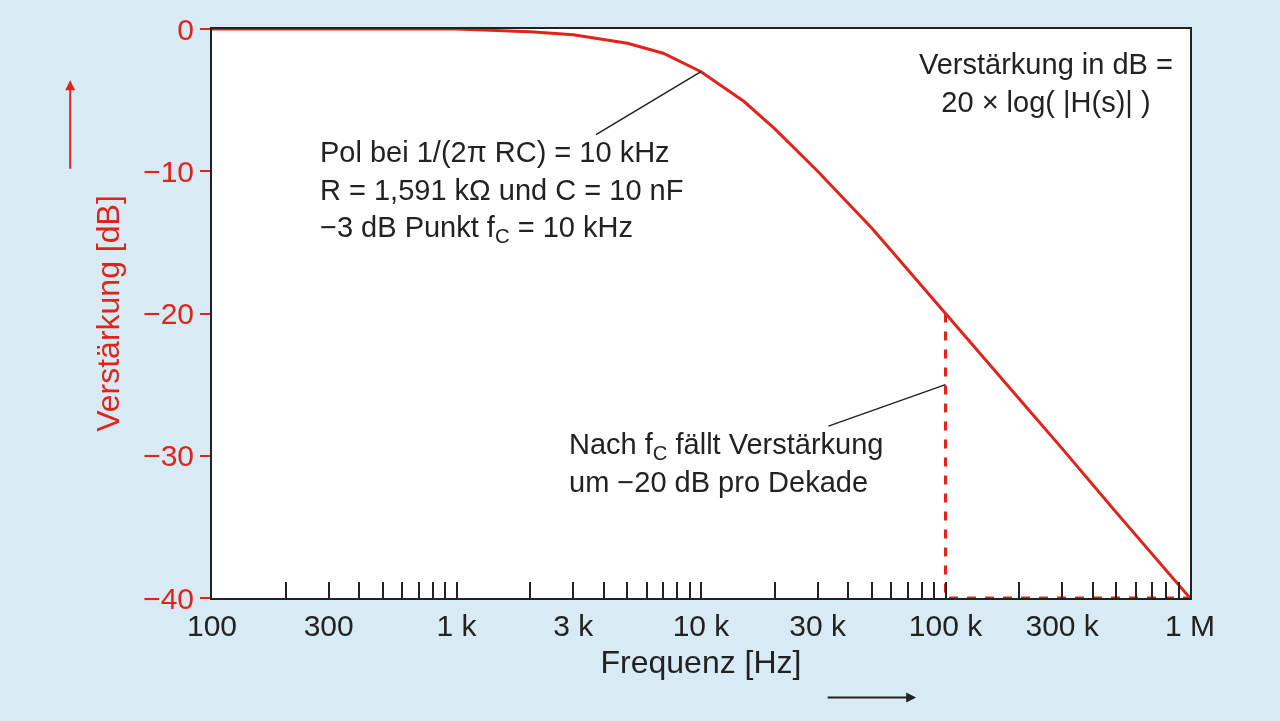  I want to click on x-tick-label: 300, so click(328, 625).